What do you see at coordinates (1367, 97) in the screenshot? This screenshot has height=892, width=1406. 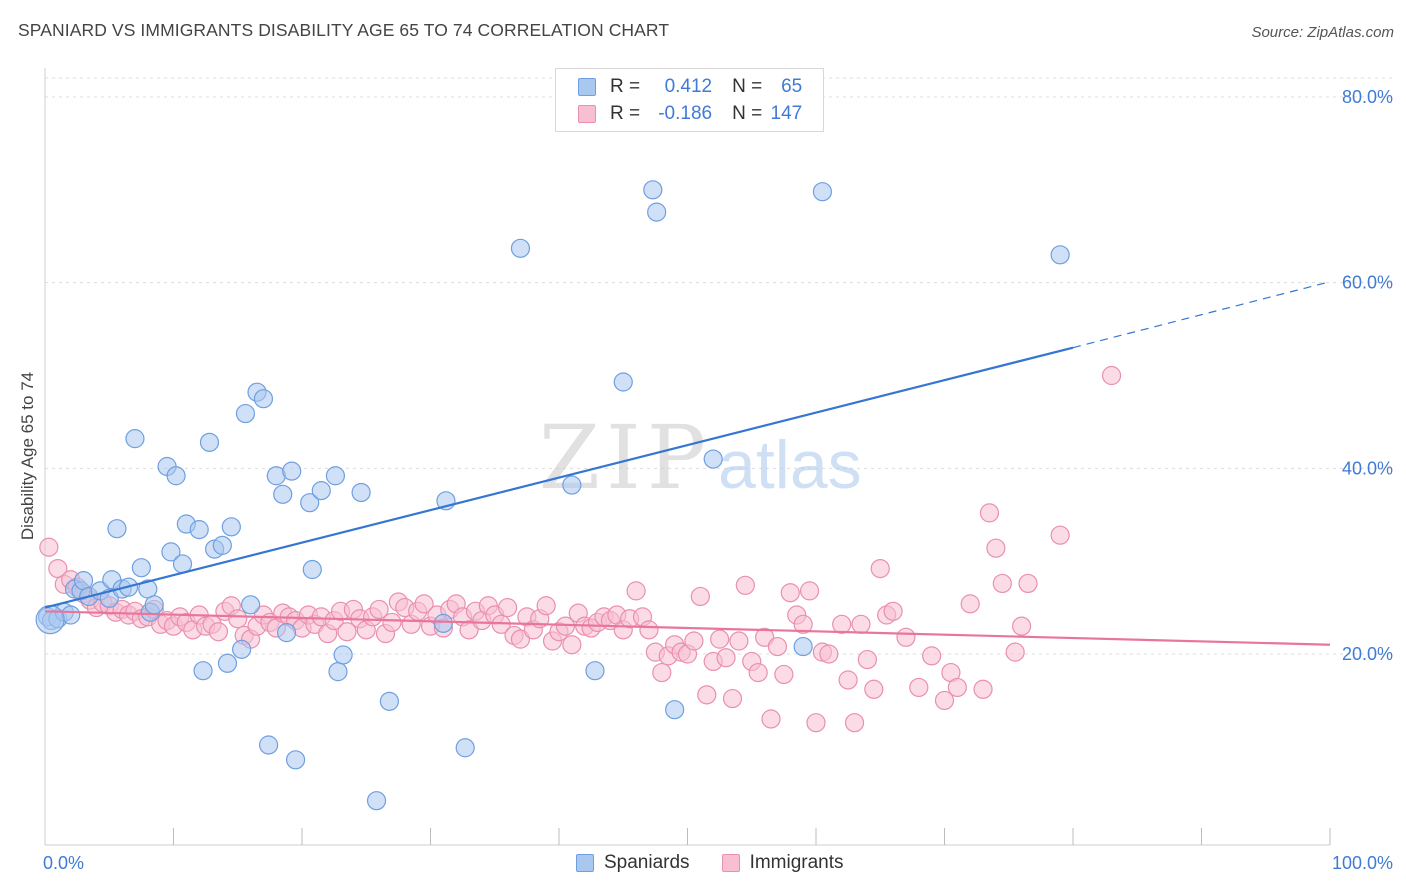 I see `y-tick-label: 80.0%` at bounding box center [1367, 97].